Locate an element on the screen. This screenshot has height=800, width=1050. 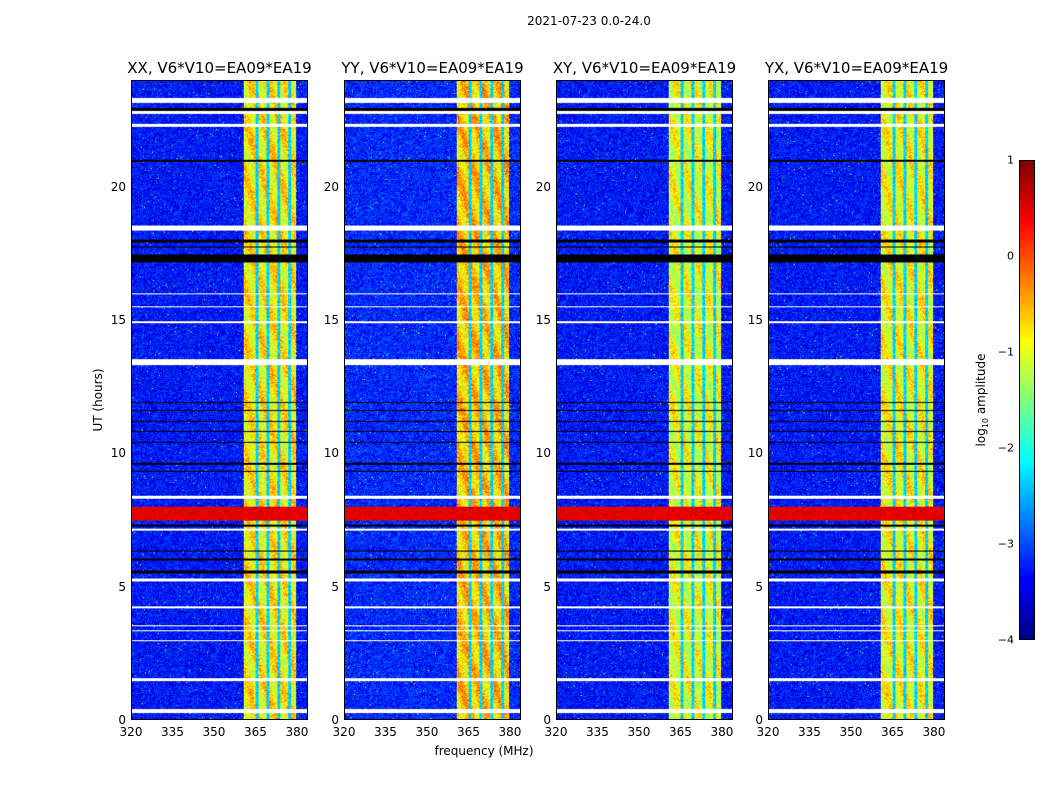
panel-title: YX, V6*V10=EA09*EA19 is located at coordinates (856, 68).